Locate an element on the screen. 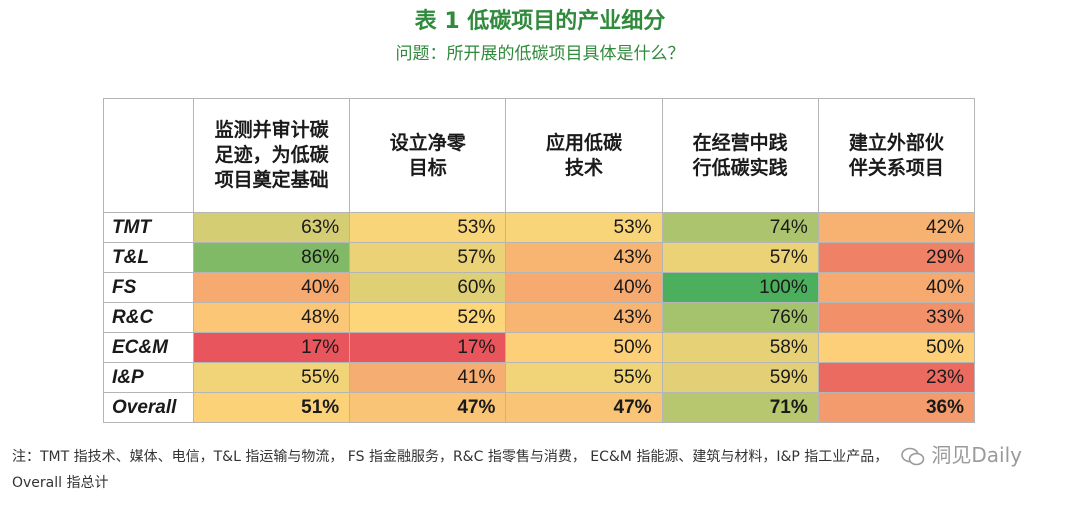 The image size is (1080, 505). heat-cell: 51% is located at coordinates (271, 407).